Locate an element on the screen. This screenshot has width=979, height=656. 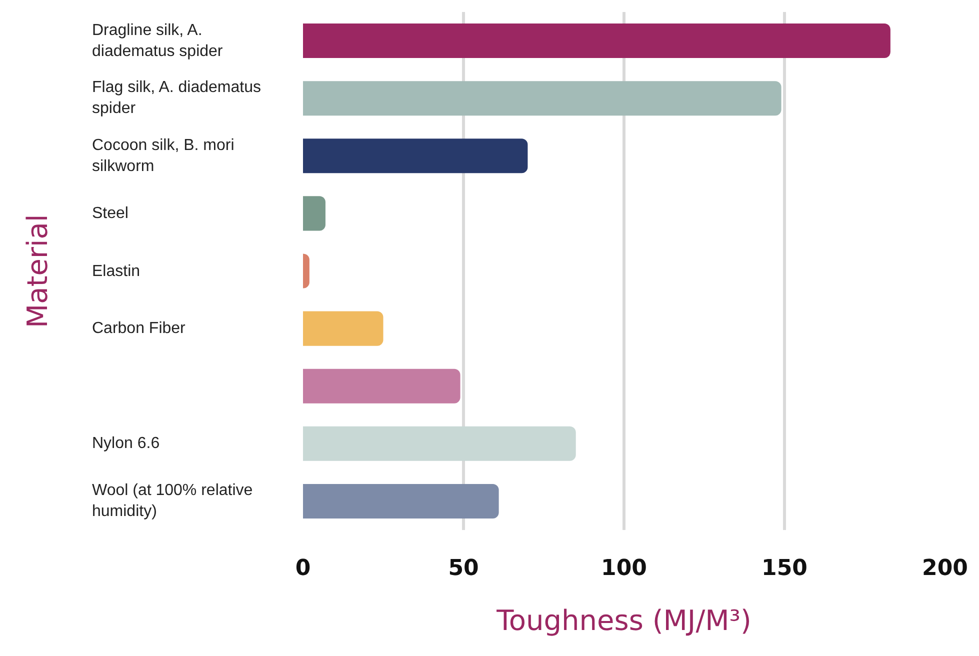
x-tick-label: 50 is located at coordinates (463, 568).